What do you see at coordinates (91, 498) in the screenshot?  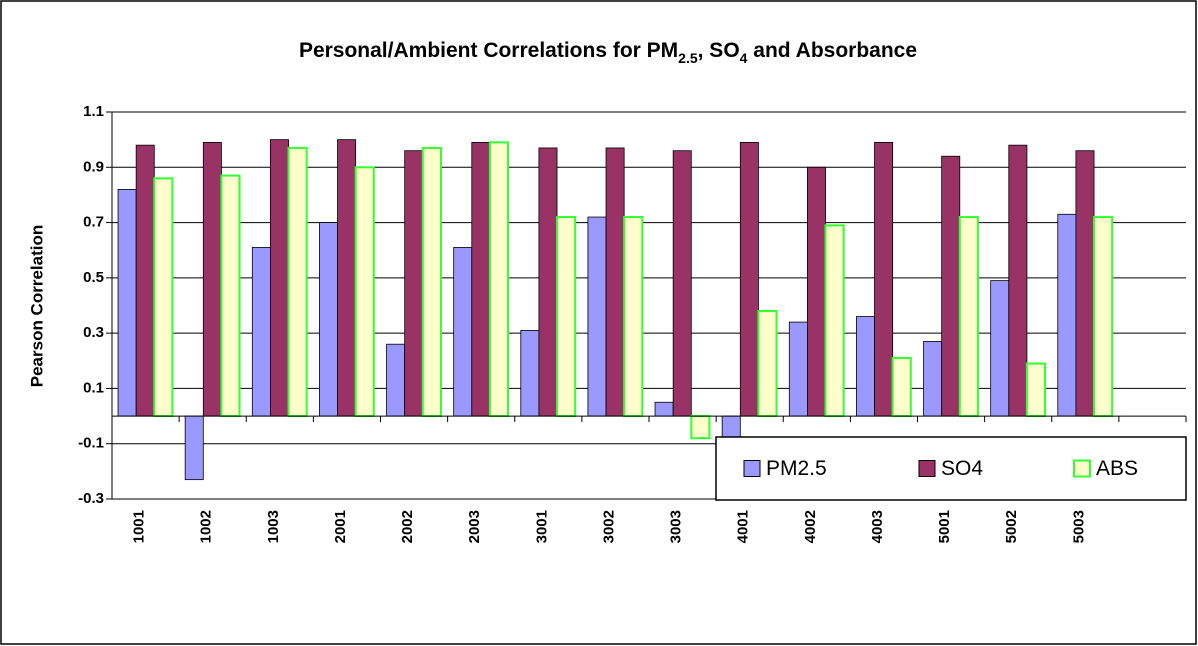 I see `y-tick-label: -0.3` at bounding box center [91, 498].